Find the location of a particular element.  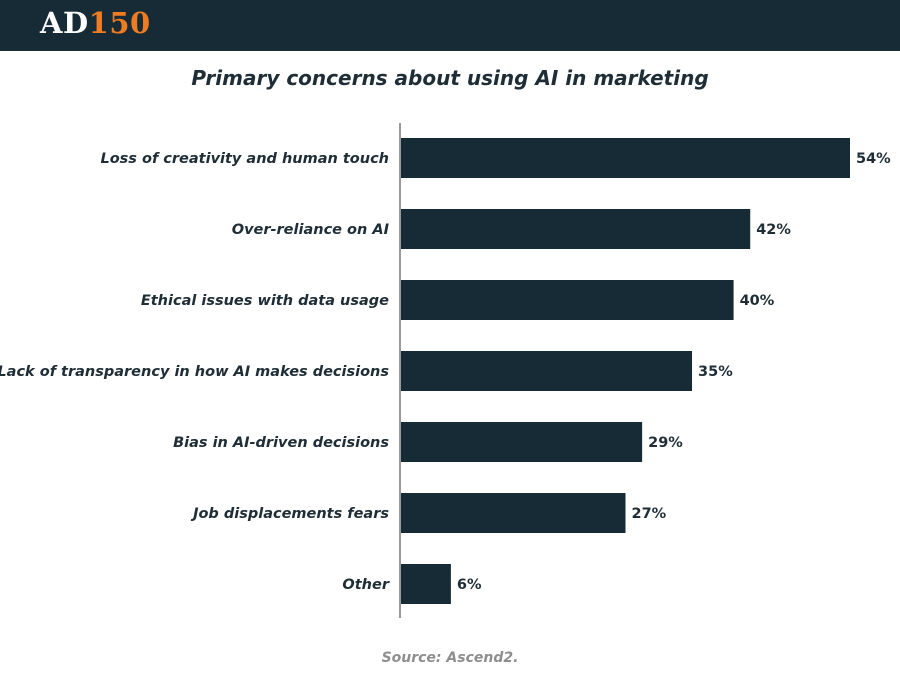

logo-text-accent: 150 is located at coordinates (119, 23).